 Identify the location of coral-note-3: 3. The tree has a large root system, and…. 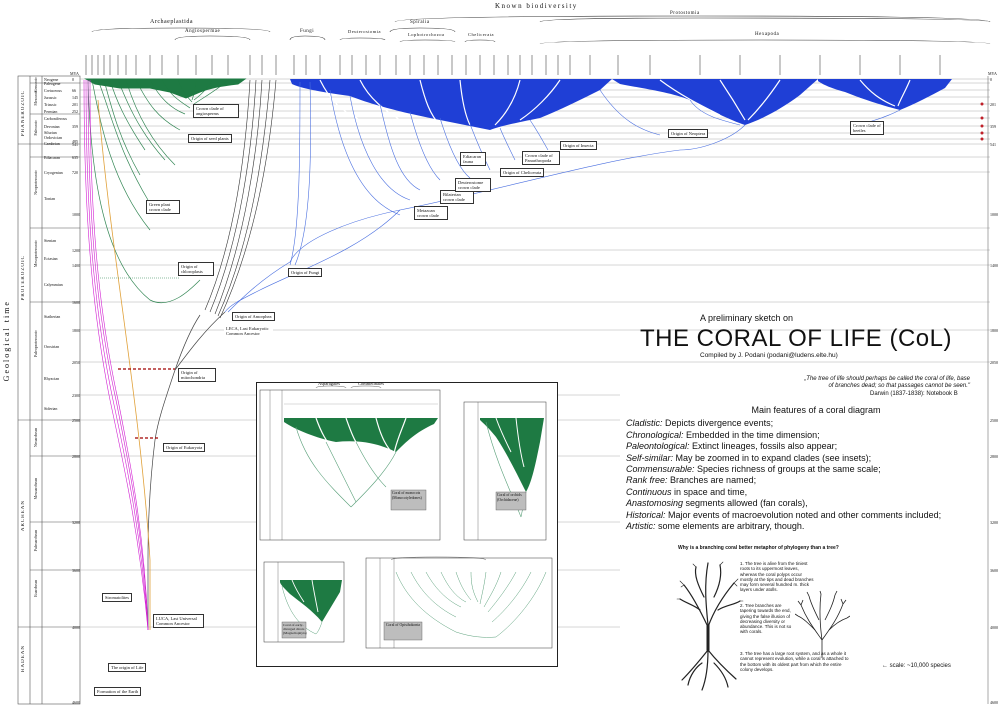
(794, 661).